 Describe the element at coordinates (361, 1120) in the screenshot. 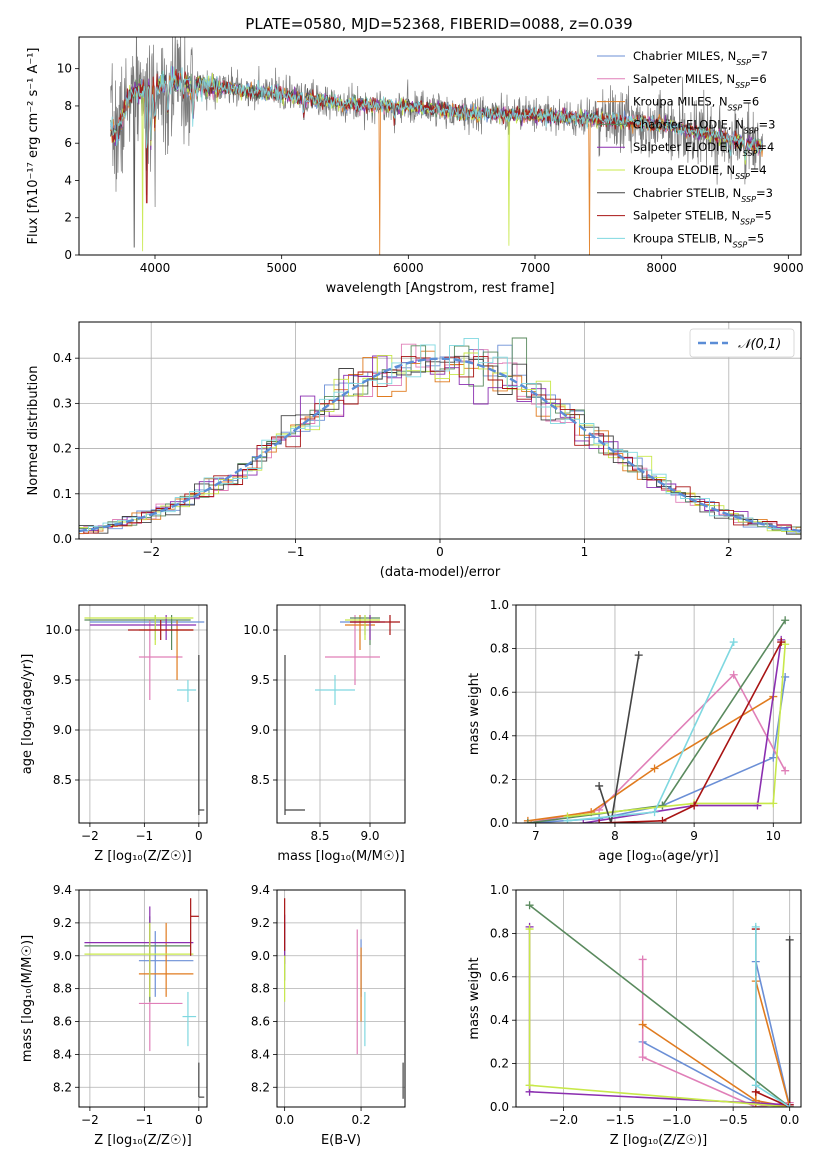

I see `x-tick-label: 0.2` at that location.